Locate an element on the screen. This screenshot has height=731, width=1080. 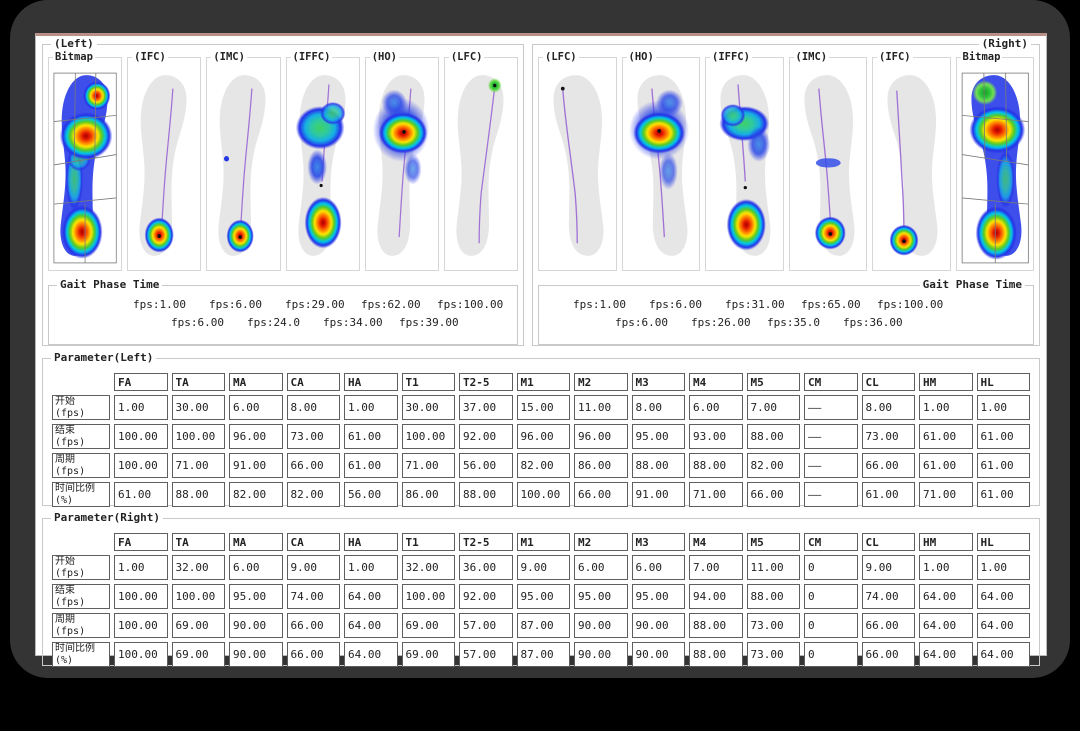
zone-column-header: CL is located at coordinates (888, 542).